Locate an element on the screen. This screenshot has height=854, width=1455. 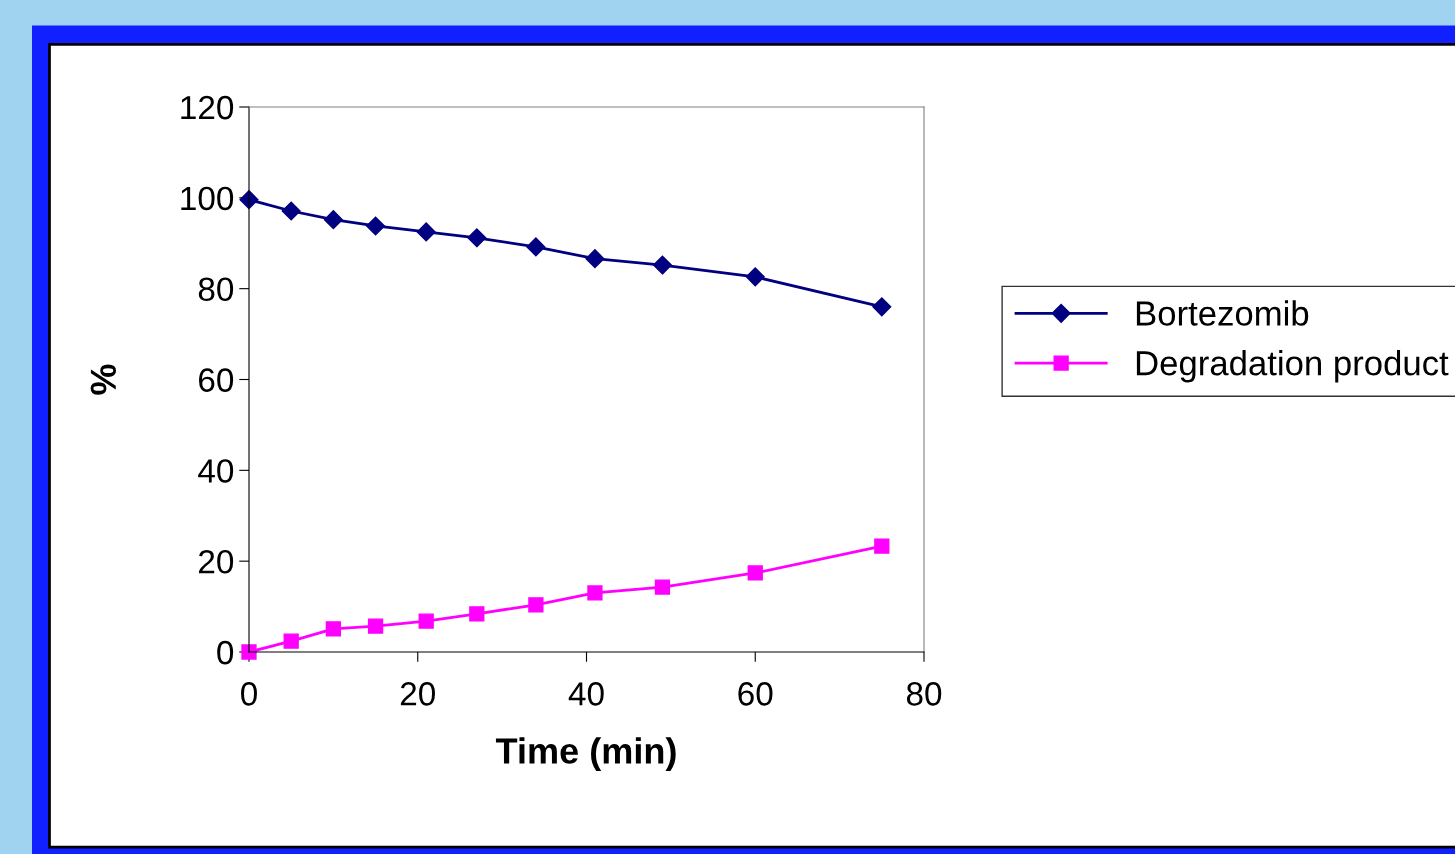
legend-label: Degradation product is located at coordinates (1292, 366).